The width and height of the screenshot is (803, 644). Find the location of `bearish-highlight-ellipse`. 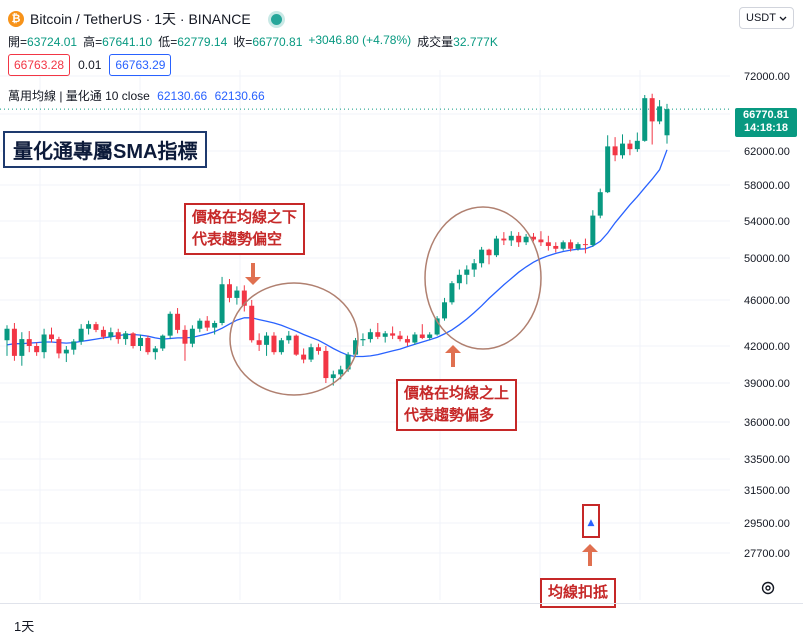

bearish-highlight-ellipse is located at coordinates (294, 339).